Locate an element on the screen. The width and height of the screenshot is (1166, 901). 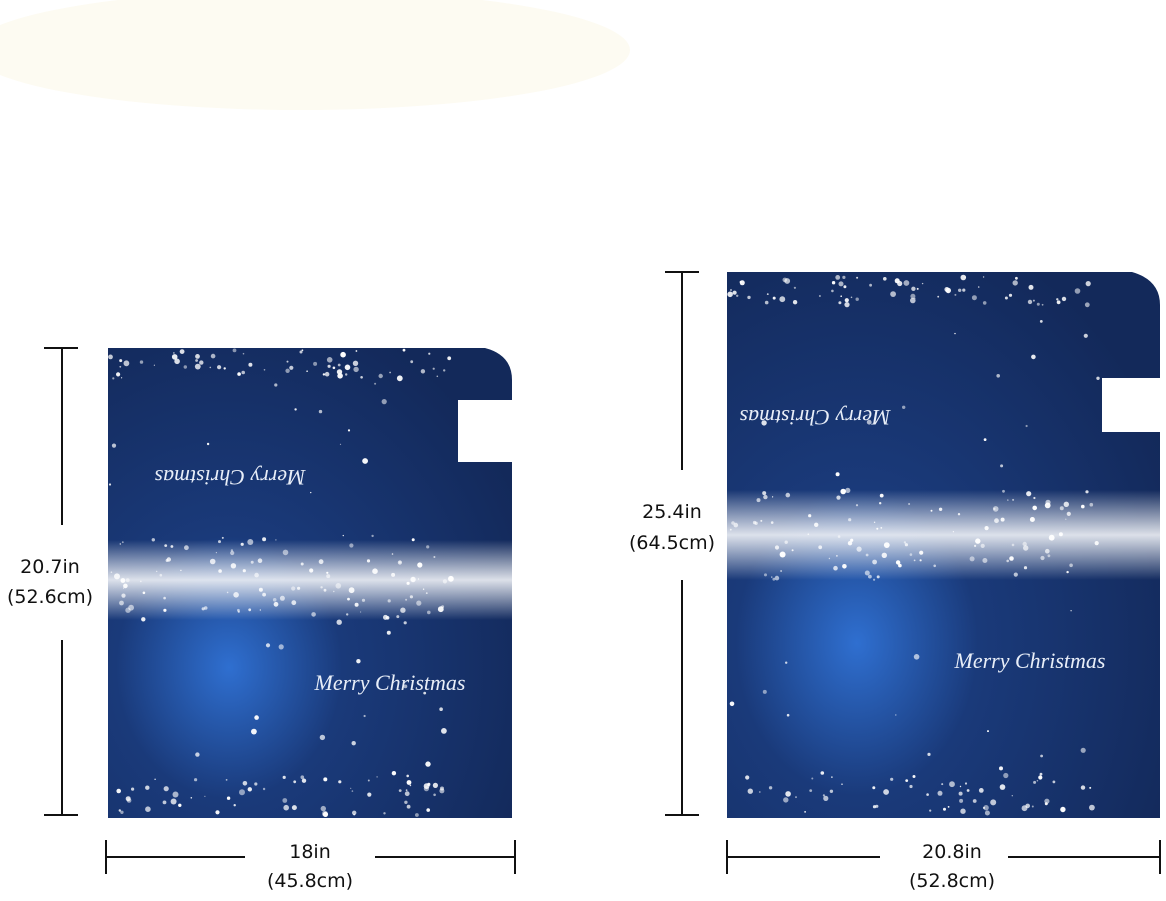
background-smudge is located at coordinates (315, 55).